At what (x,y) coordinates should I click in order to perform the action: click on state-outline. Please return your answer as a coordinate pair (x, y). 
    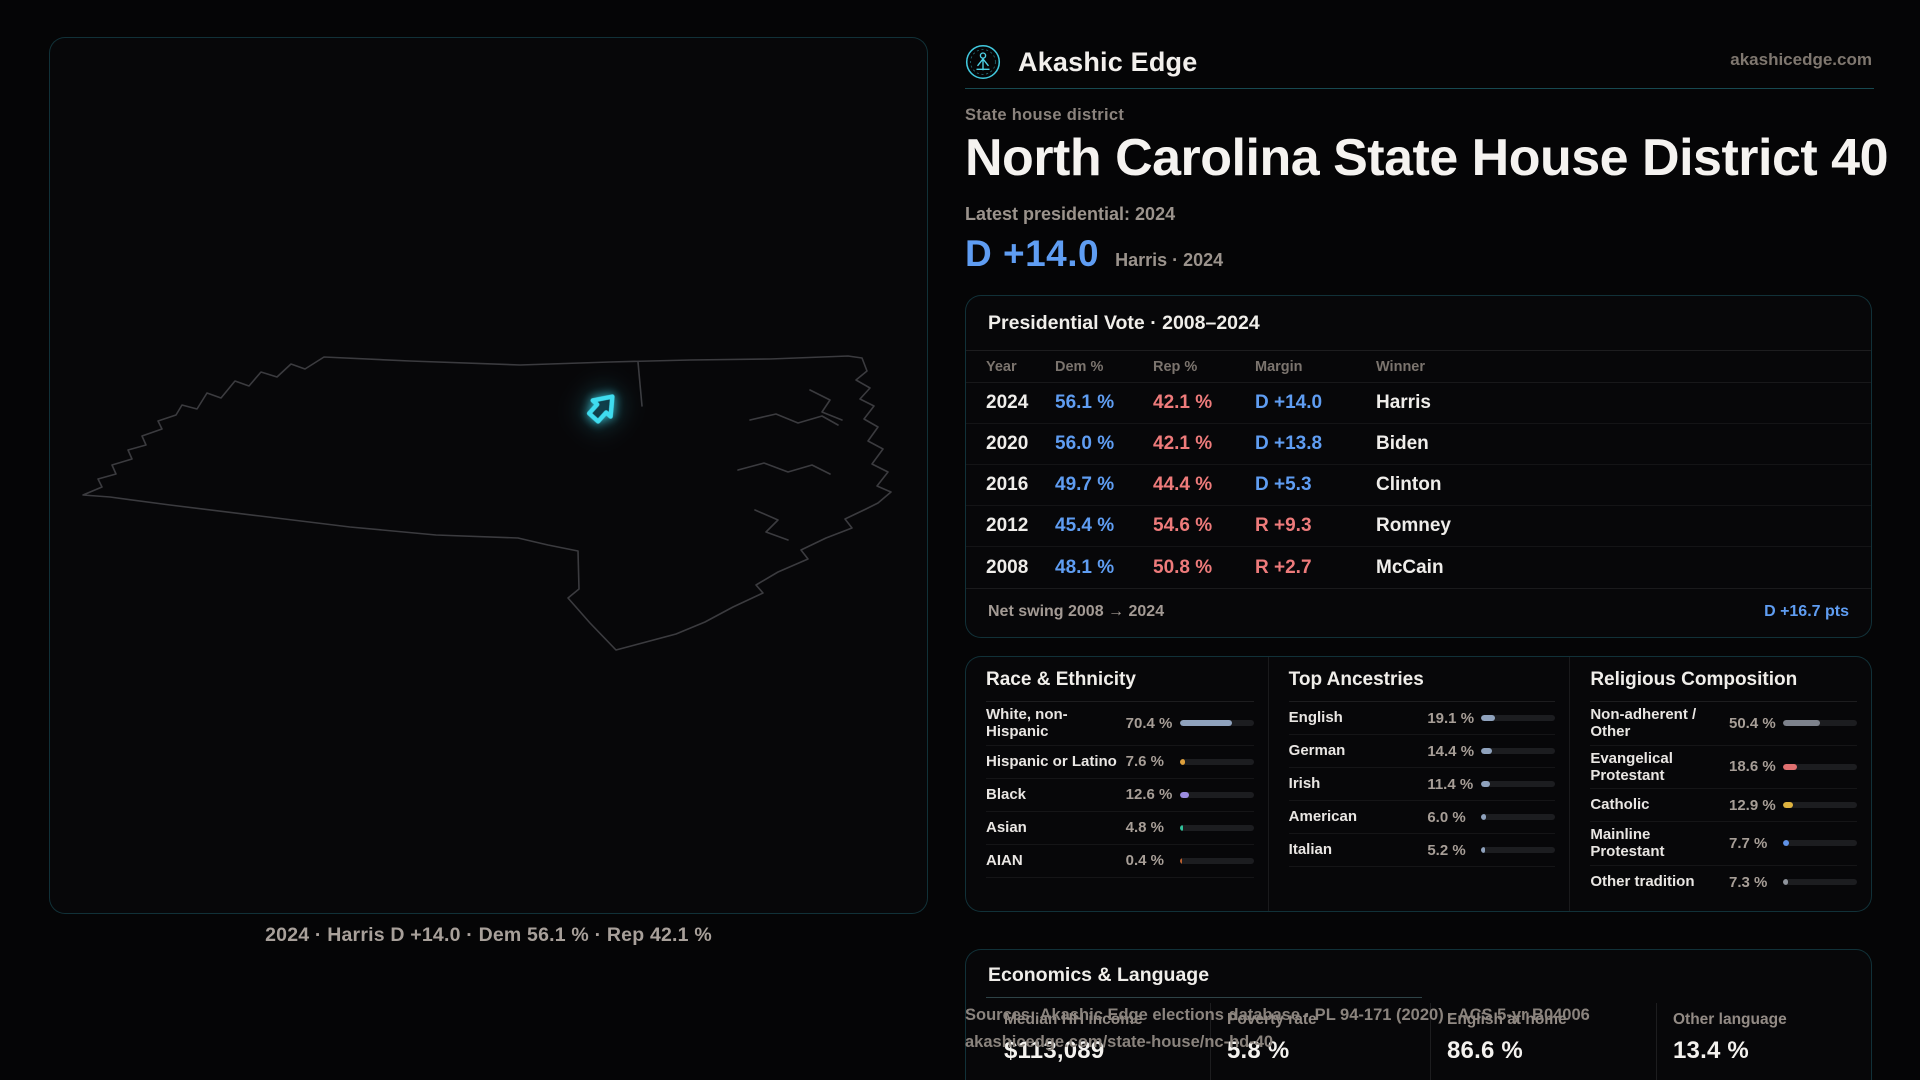
    Looking at the image, I should click on (487, 503).